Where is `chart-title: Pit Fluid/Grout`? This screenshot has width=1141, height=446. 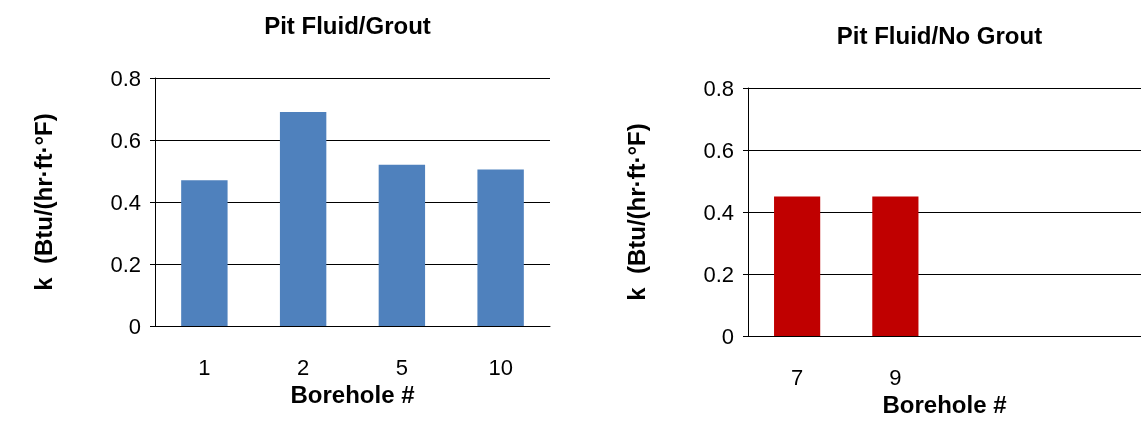 chart-title: Pit Fluid/Grout is located at coordinates (347, 25).